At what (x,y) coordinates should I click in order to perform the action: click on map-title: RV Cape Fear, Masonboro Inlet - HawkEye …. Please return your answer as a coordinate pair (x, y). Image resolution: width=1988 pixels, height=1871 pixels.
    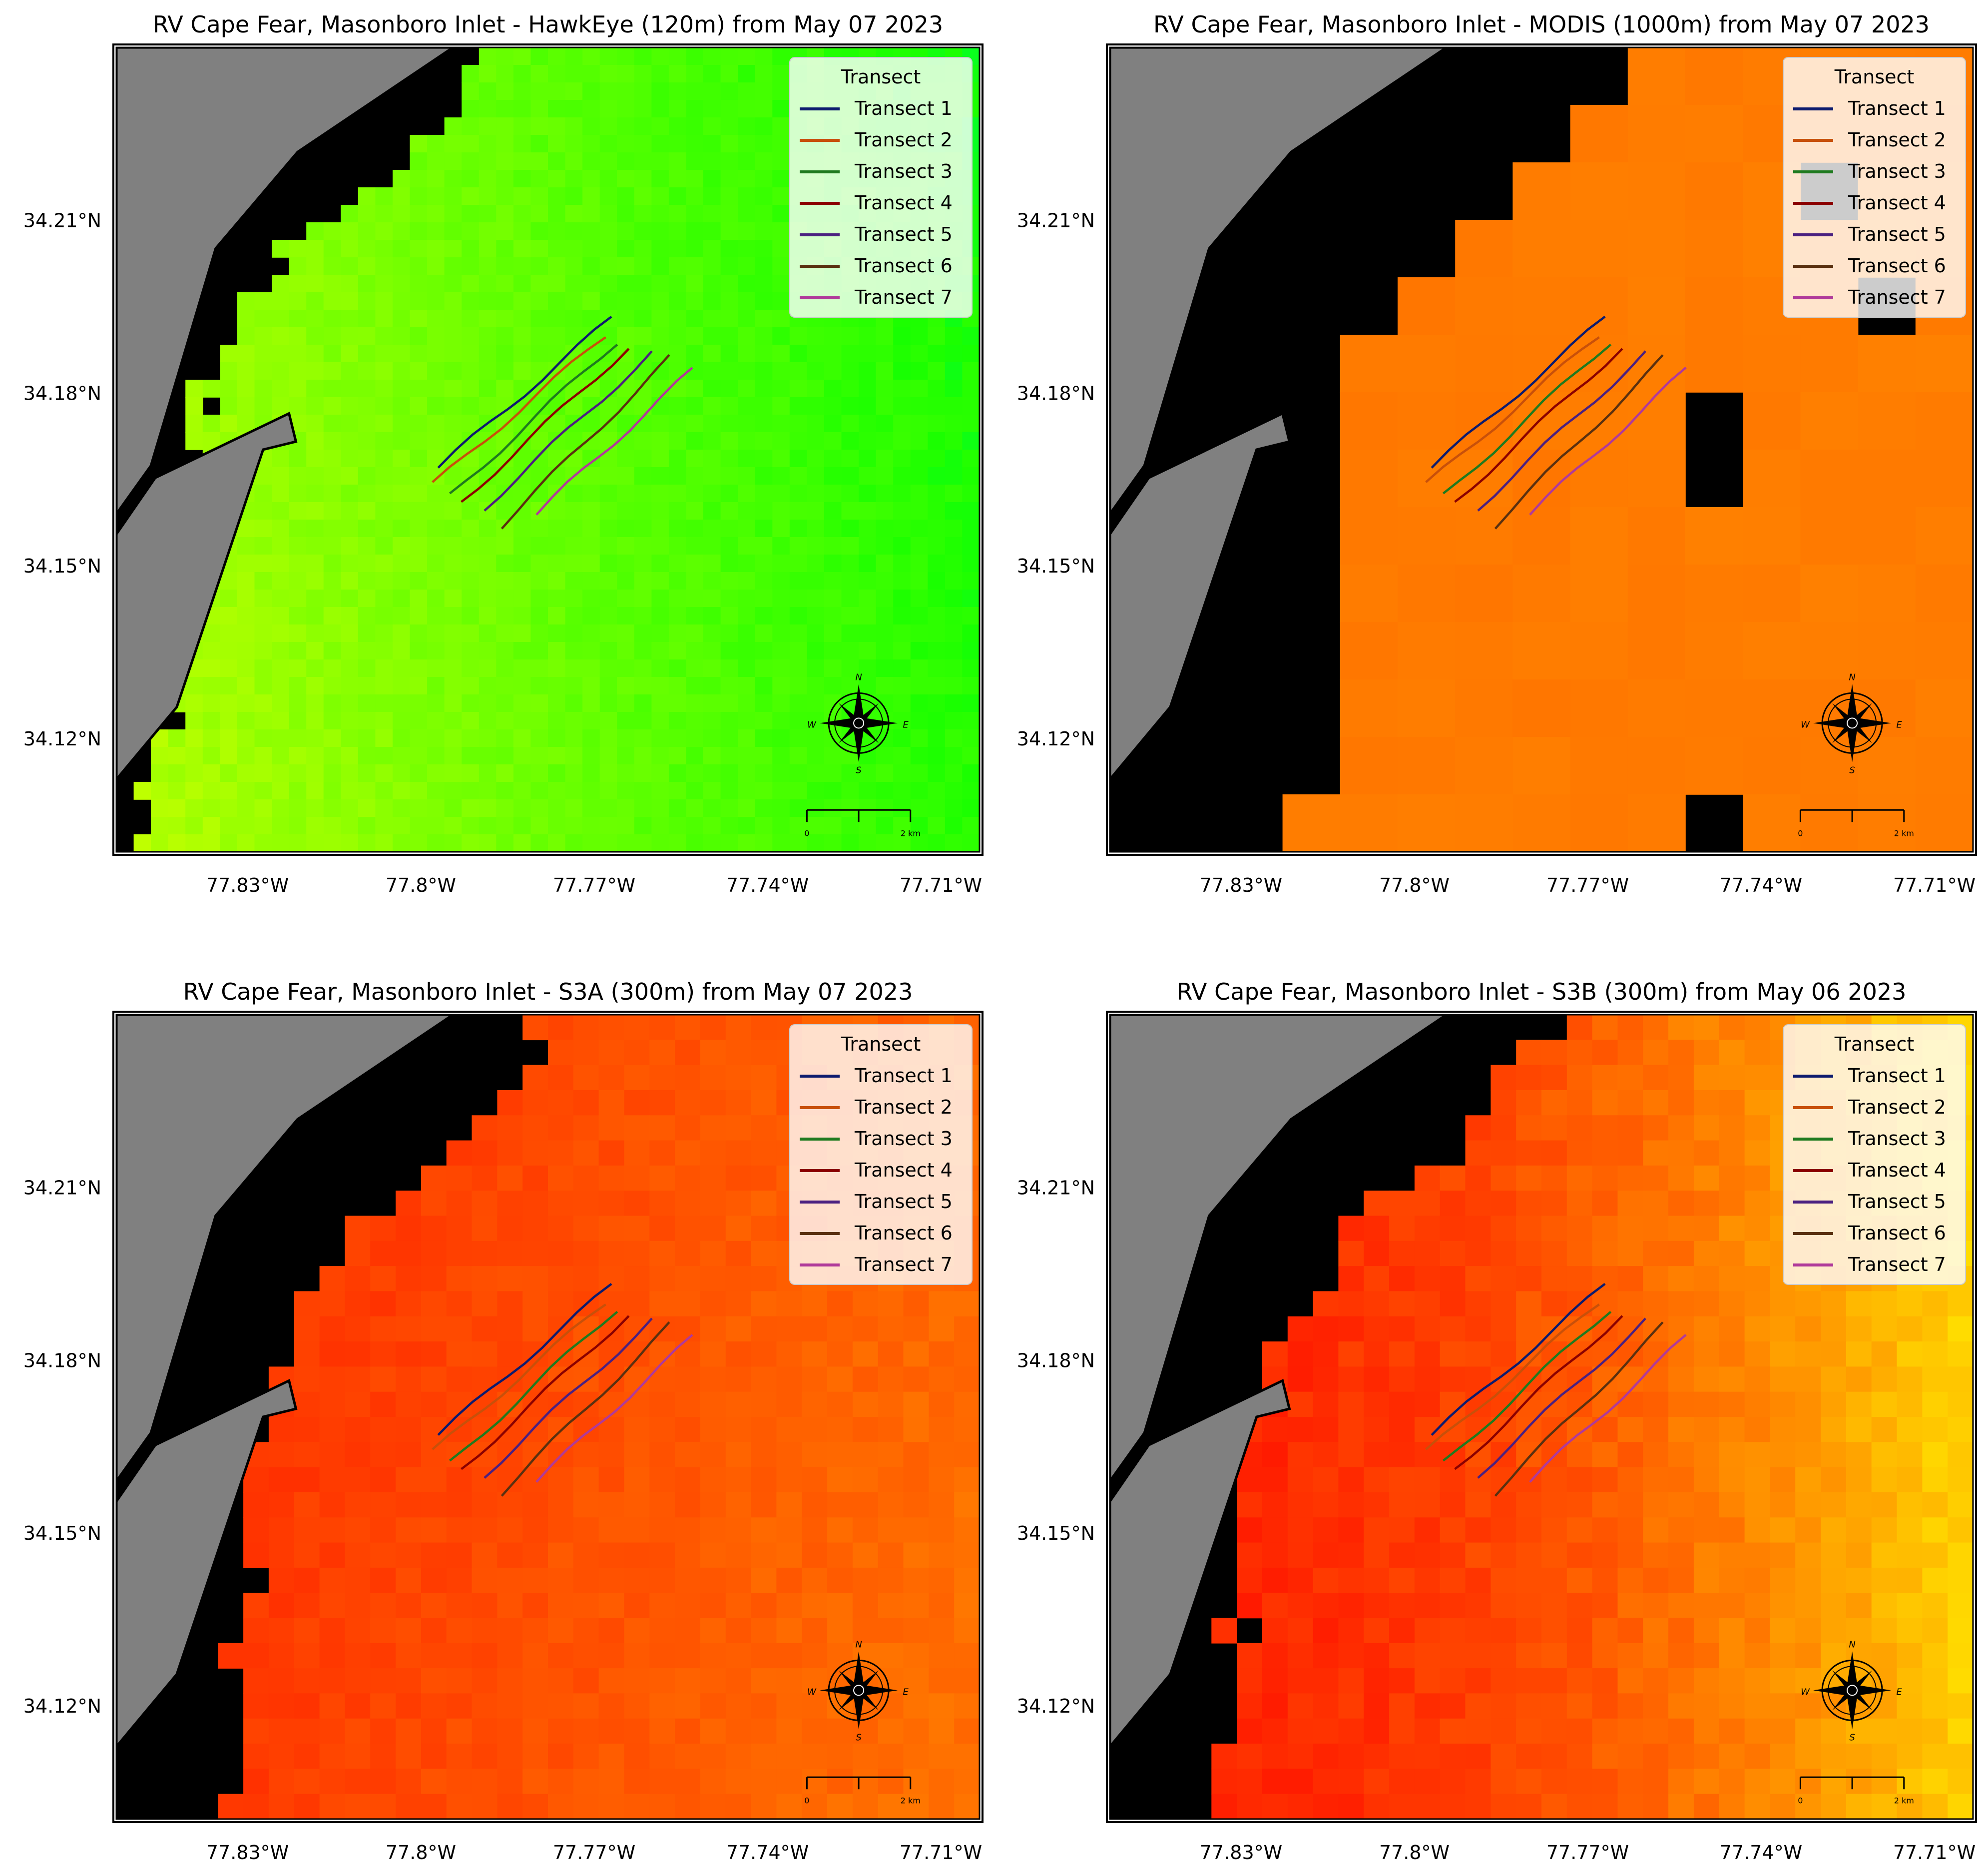
    Looking at the image, I should click on (548, 24).